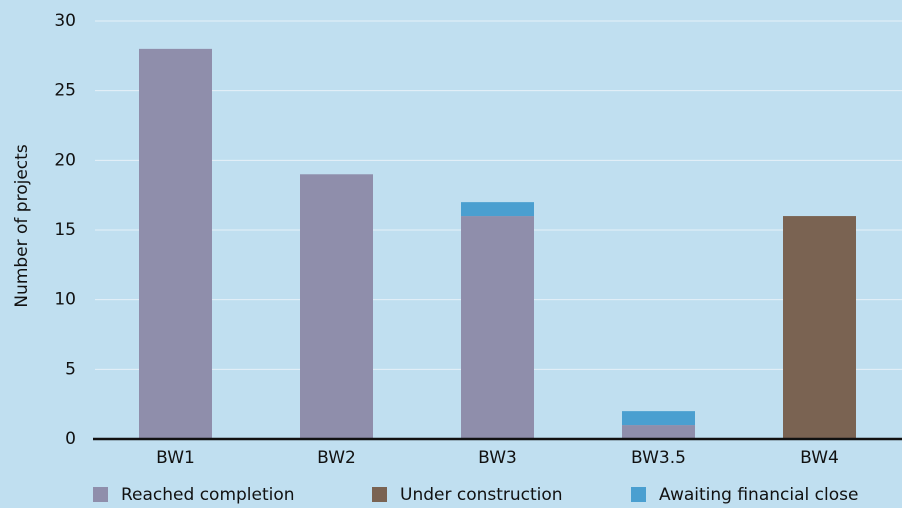 Image resolution: width=902 pixels, height=508 pixels. I want to click on x-tick-label: BW3.5, so click(658, 458).